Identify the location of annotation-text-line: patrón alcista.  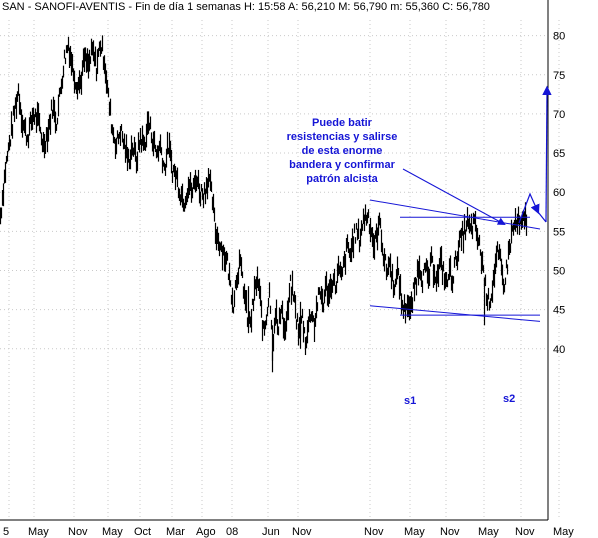
(342, 179).